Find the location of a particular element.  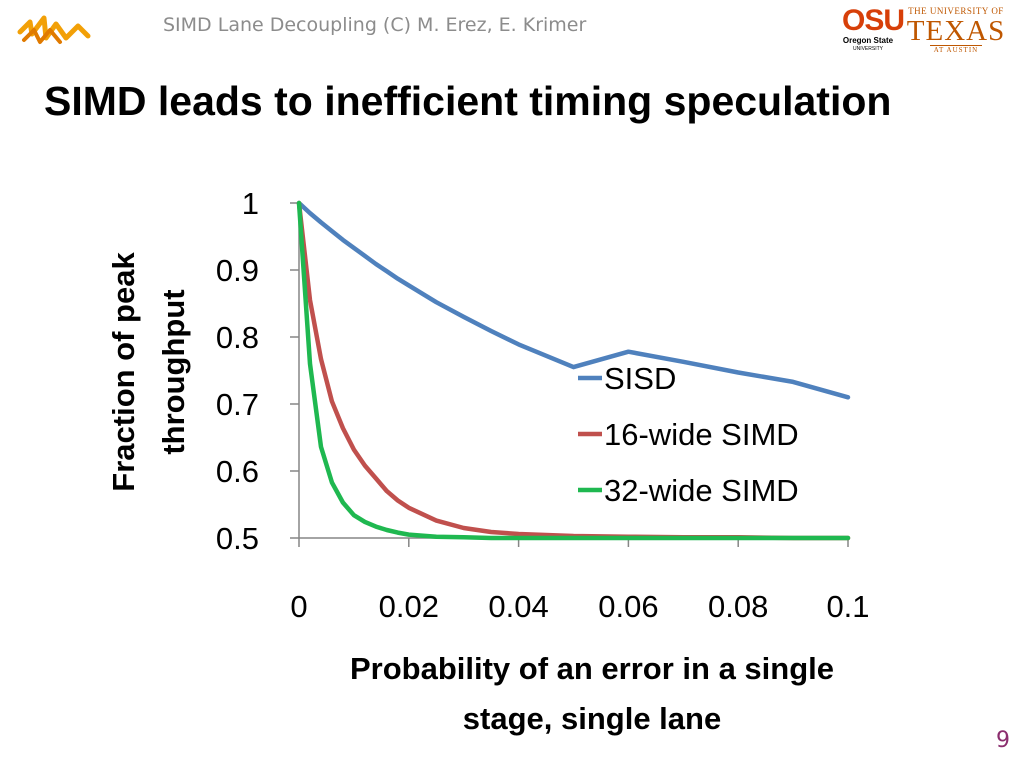

page-number: 9 is located at coordinates (1003, 740).